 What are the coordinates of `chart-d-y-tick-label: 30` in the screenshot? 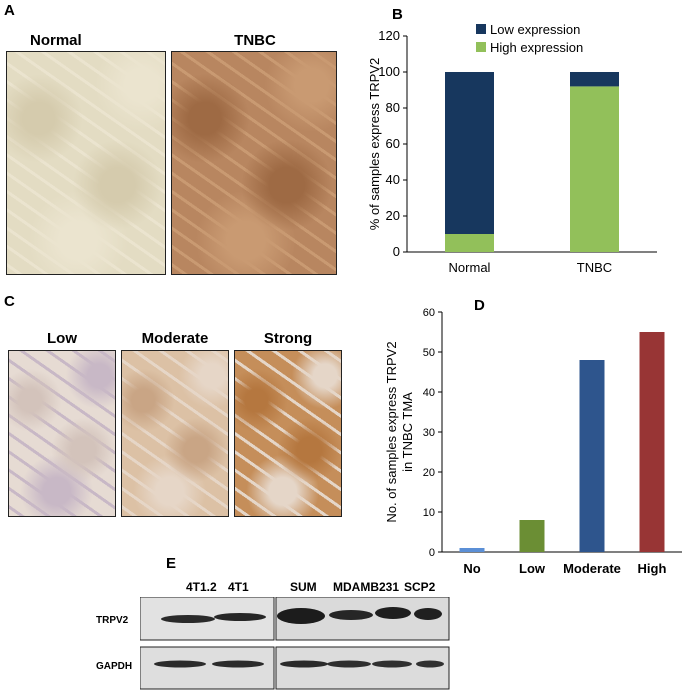 It's located at (429, 433).